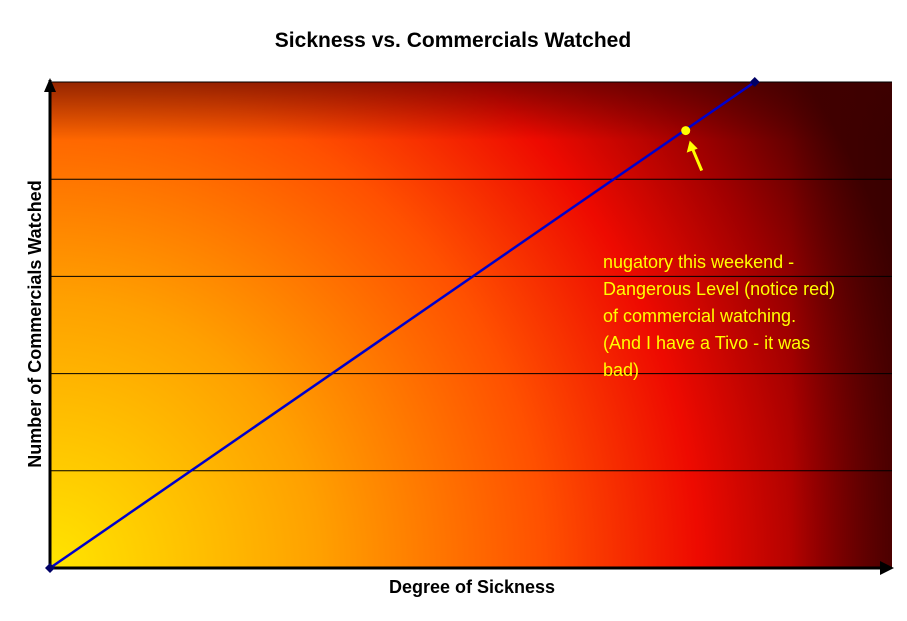 The image size is (907, 621). What do you see at coordinates (698, 262) in the screenshot?
I see `annotation-text-line: nugatory this weekend -` at bounding box center [698, 262].